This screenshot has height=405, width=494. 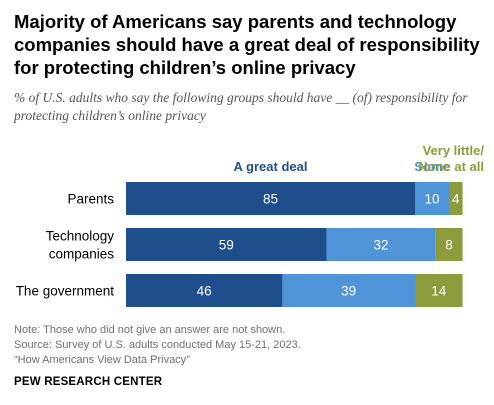 I want to click on data-label-2-1: 39, so click(x=348, y=291).